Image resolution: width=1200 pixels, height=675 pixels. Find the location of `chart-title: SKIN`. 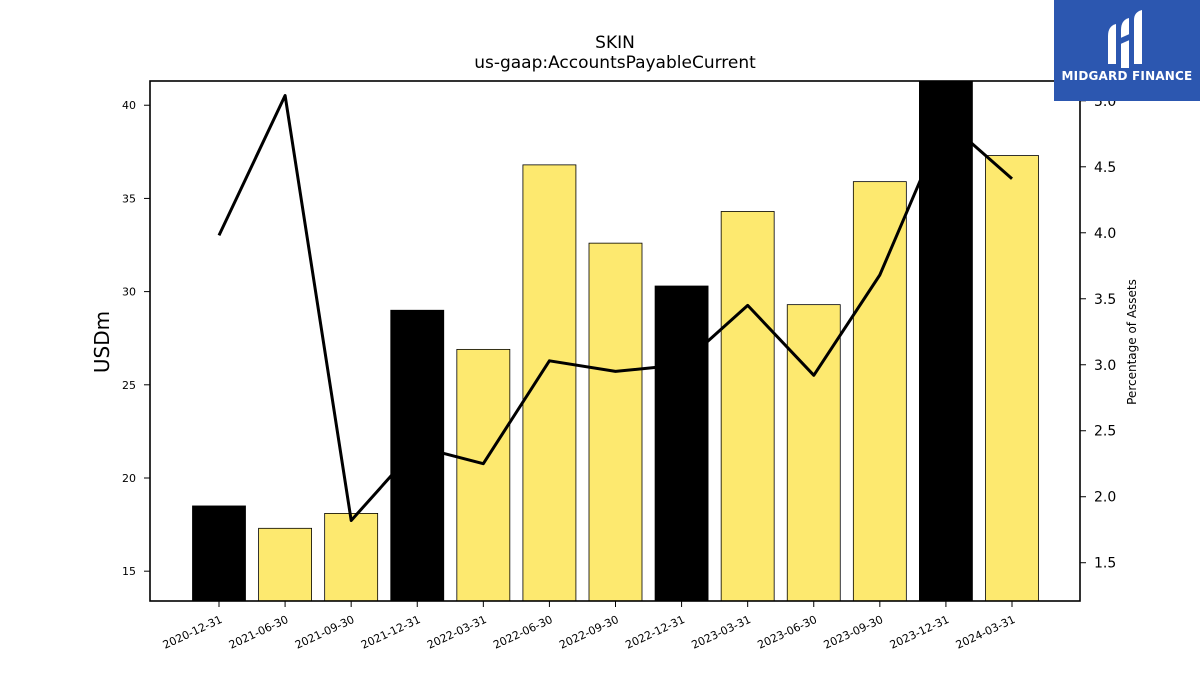

chart-title: SKIN is located at coordinates (615, 43).